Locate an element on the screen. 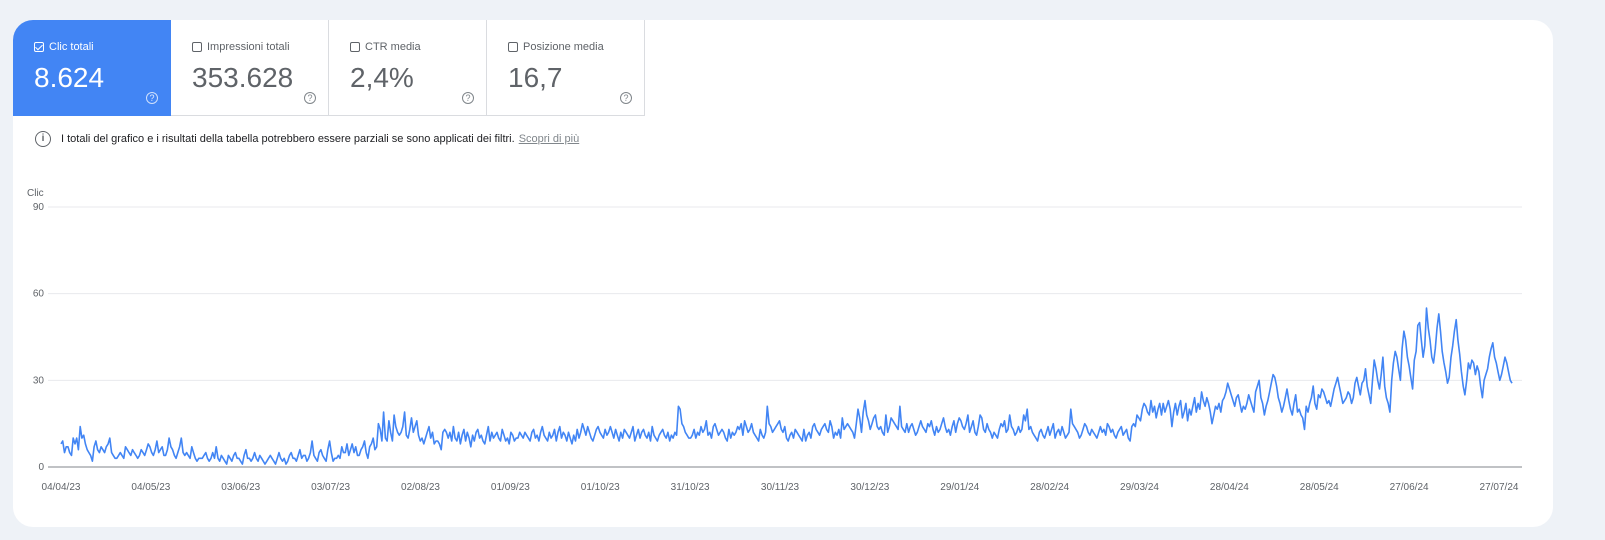 The height and width of the screenshot is (540, 1605). x-tick-label: 28/05/24 is located at coordinates (1319, 487).